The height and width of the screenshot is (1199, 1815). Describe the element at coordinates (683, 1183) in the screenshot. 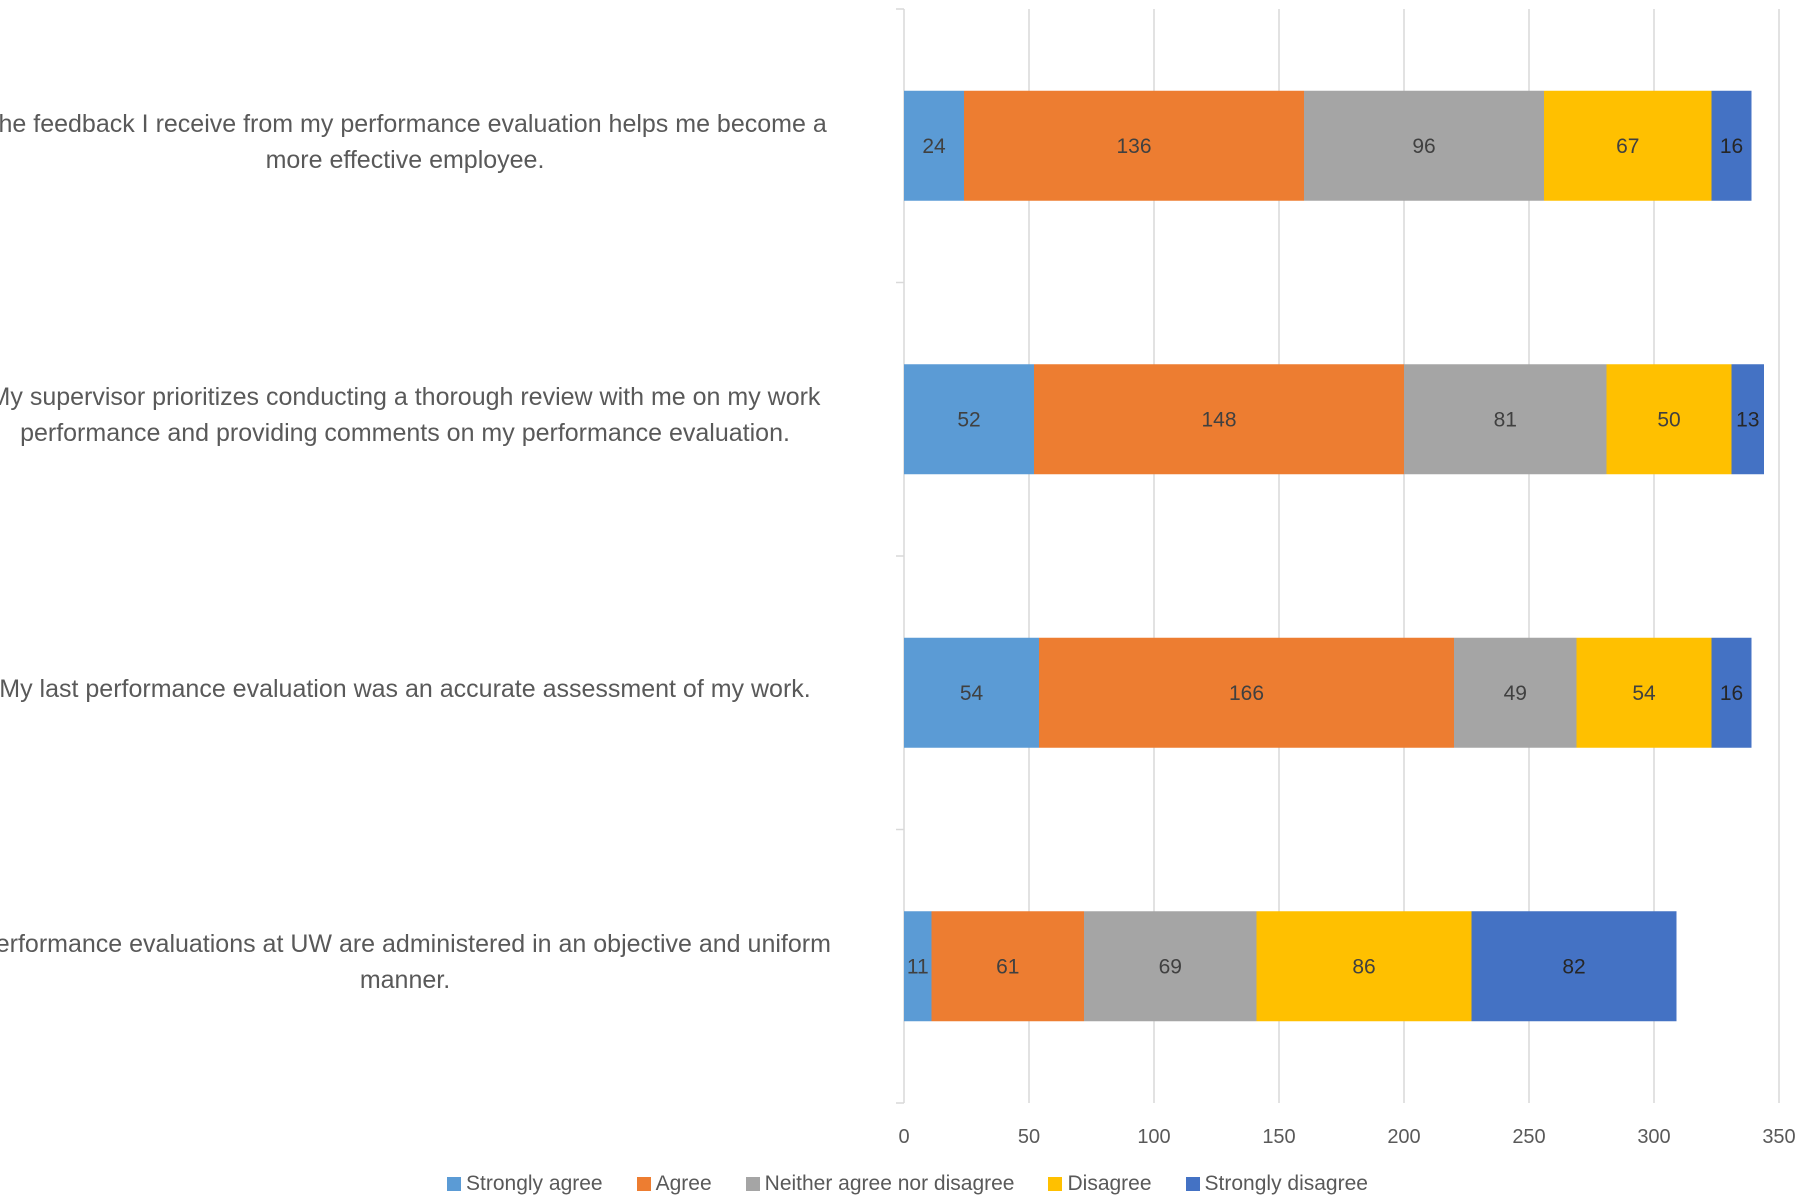

I see `legend-label: Agree` at that location.